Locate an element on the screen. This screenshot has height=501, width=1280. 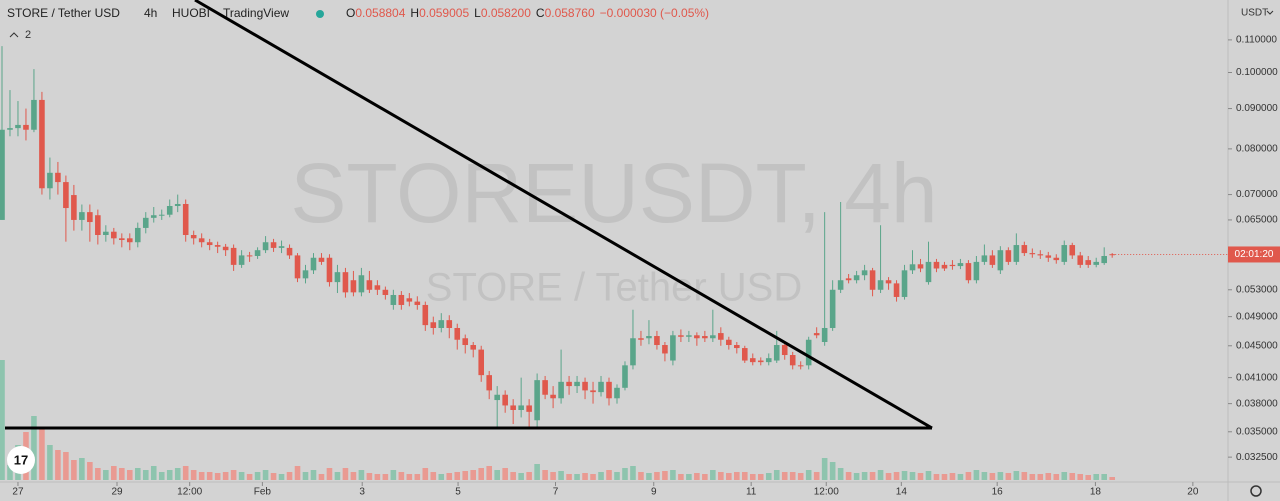
tv-logo: 17 is located at coordinates (21, 460).